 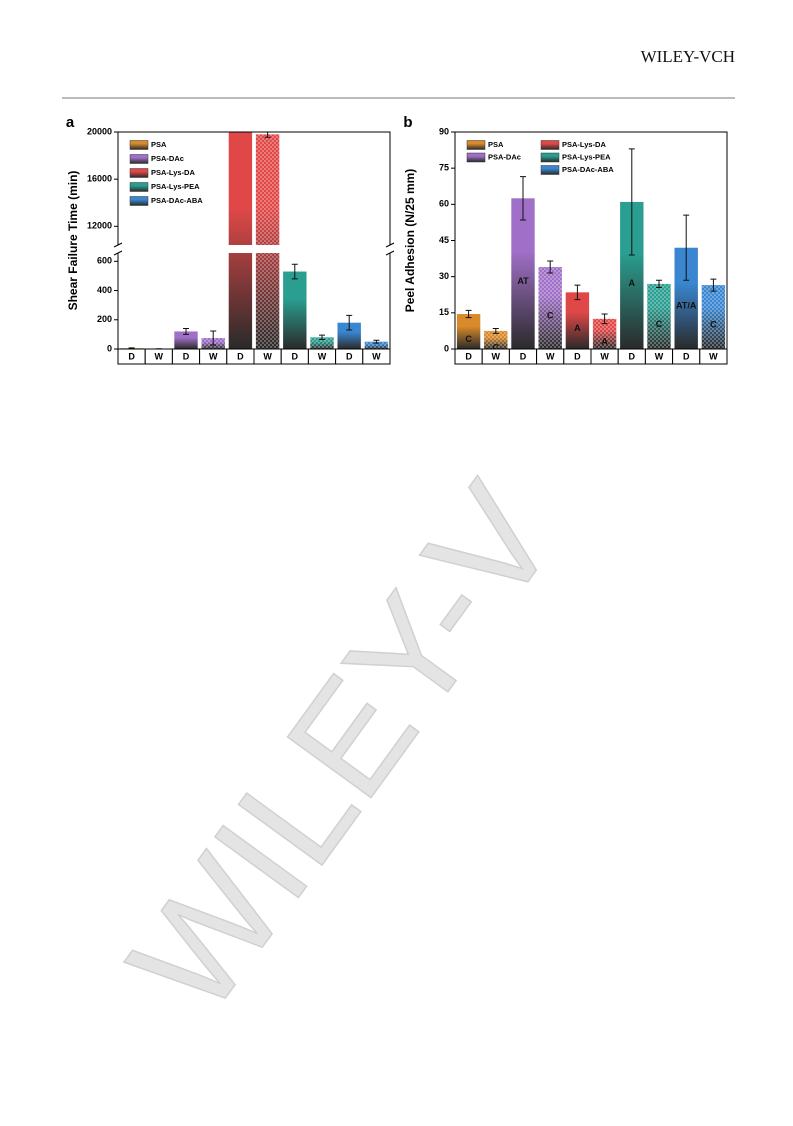 What do you see at coordinates (104, 290) in the screenshot?
I see `y-tick-label: 400` at bounding box center [104, 290].